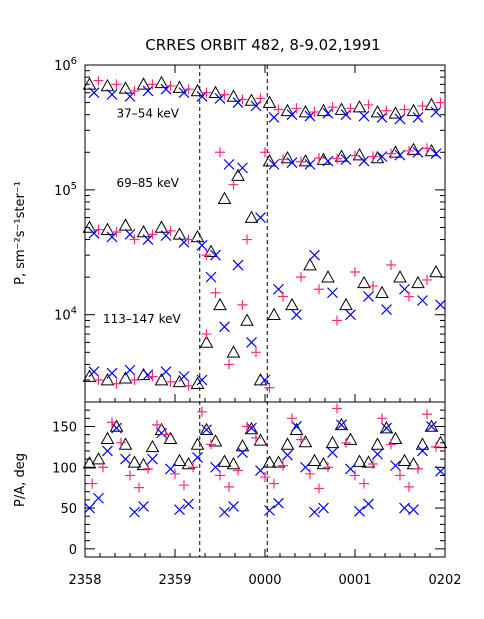 The image size is (484, 619). What do you see at coordinates (84, 580) in the screenshot?
I see `x-tick-label: 2358` at bounding box center [84, 580].